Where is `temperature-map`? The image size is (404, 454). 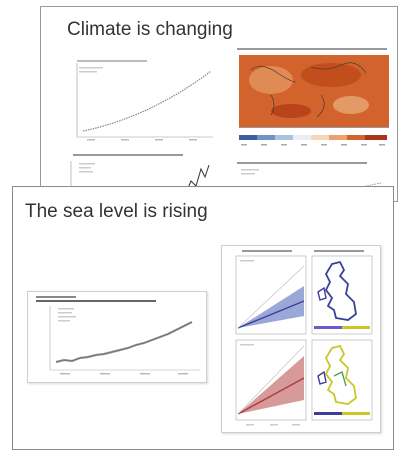
temperature-map is located at coordinates (311, 101).